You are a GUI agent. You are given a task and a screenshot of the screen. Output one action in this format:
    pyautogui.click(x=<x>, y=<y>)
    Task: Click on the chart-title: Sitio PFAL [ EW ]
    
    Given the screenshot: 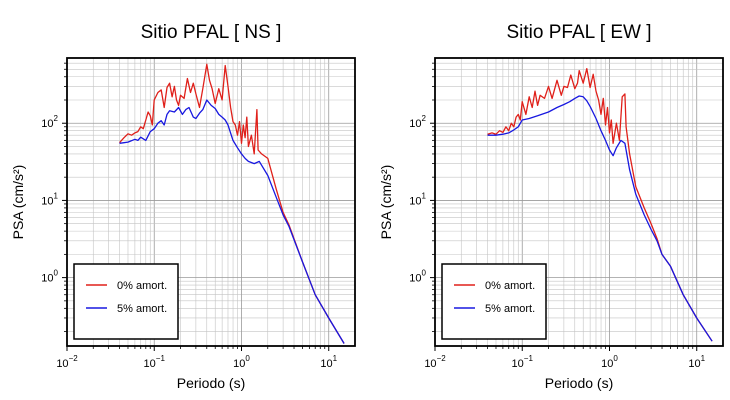 What is the action you would take?
    pyautogui.click(x=578, y=32)
    